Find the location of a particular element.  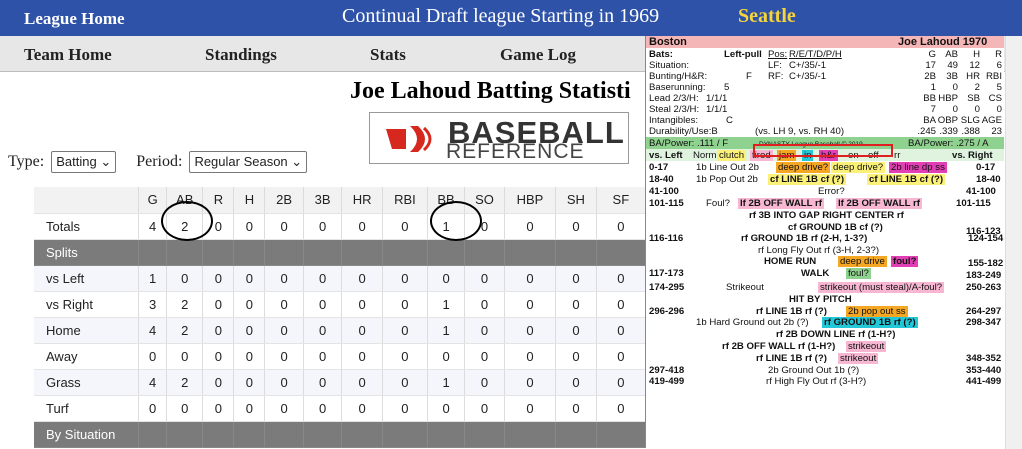

card-team: Boston is located at coordinates (668, 42).